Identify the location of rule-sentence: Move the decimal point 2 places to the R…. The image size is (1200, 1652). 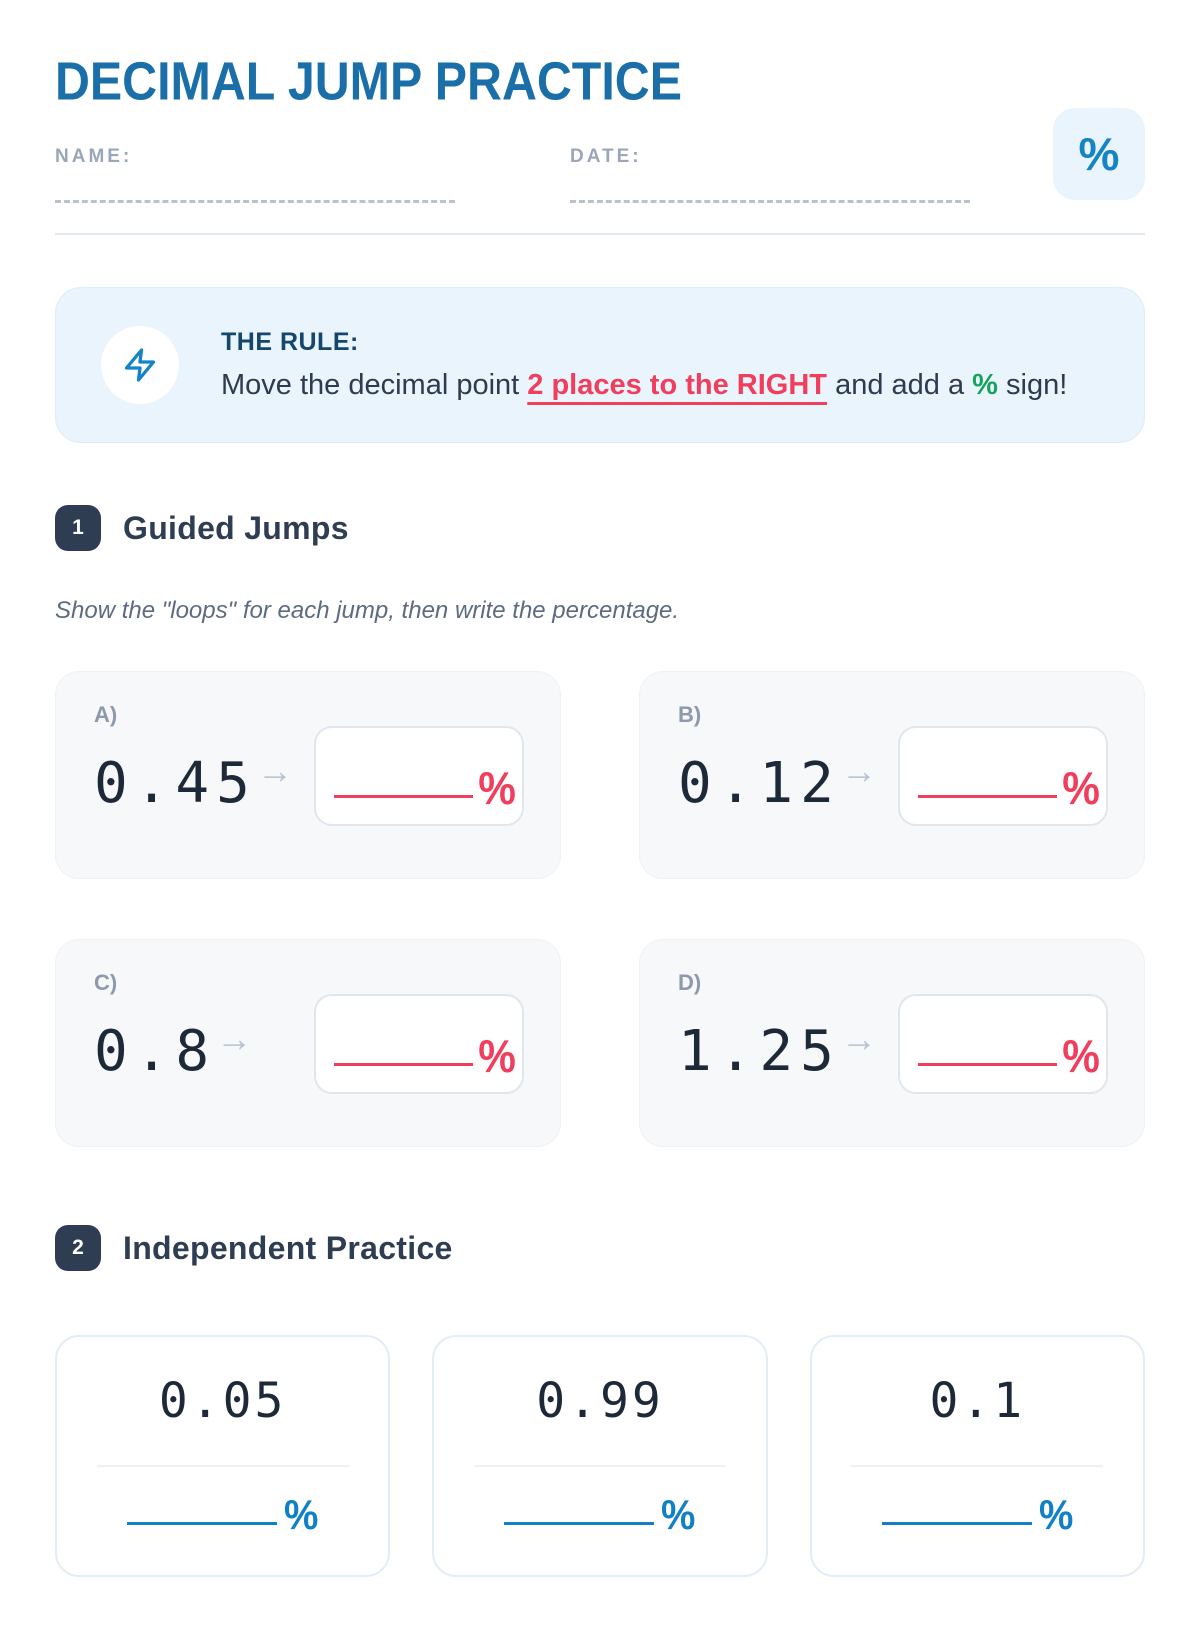
(644, 385).